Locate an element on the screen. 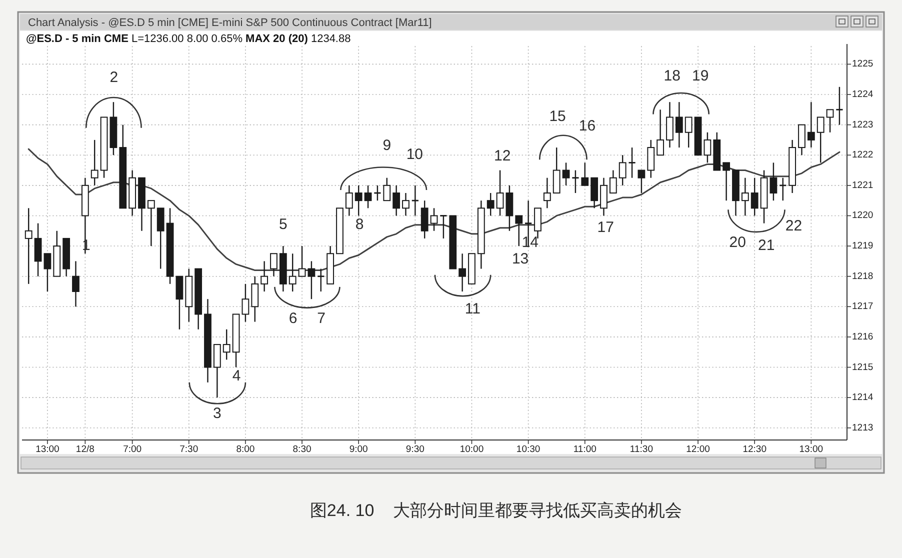 This screenshot has width=902, height=558. chart-title: Chart Analysis - @ES.D 5 min [CME] E-mini S&P 500 Continuous Contract [Mar11] is located at coordinates (230, 23).